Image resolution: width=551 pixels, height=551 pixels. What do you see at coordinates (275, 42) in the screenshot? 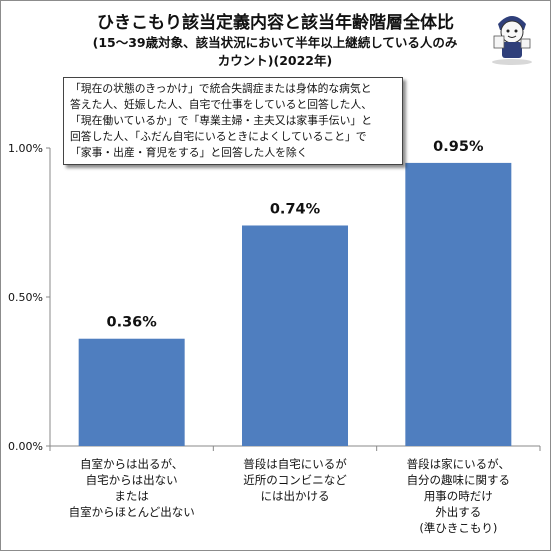
I see `subtitle-line: (15～39歳対象、該当状況において半年以上継続している人のみ` at bounding box center [275, 42].